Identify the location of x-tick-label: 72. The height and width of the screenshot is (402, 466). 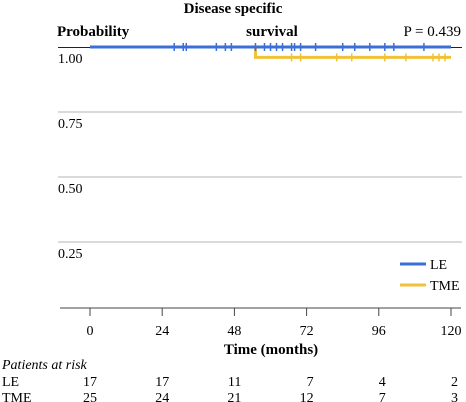
(307, 331).